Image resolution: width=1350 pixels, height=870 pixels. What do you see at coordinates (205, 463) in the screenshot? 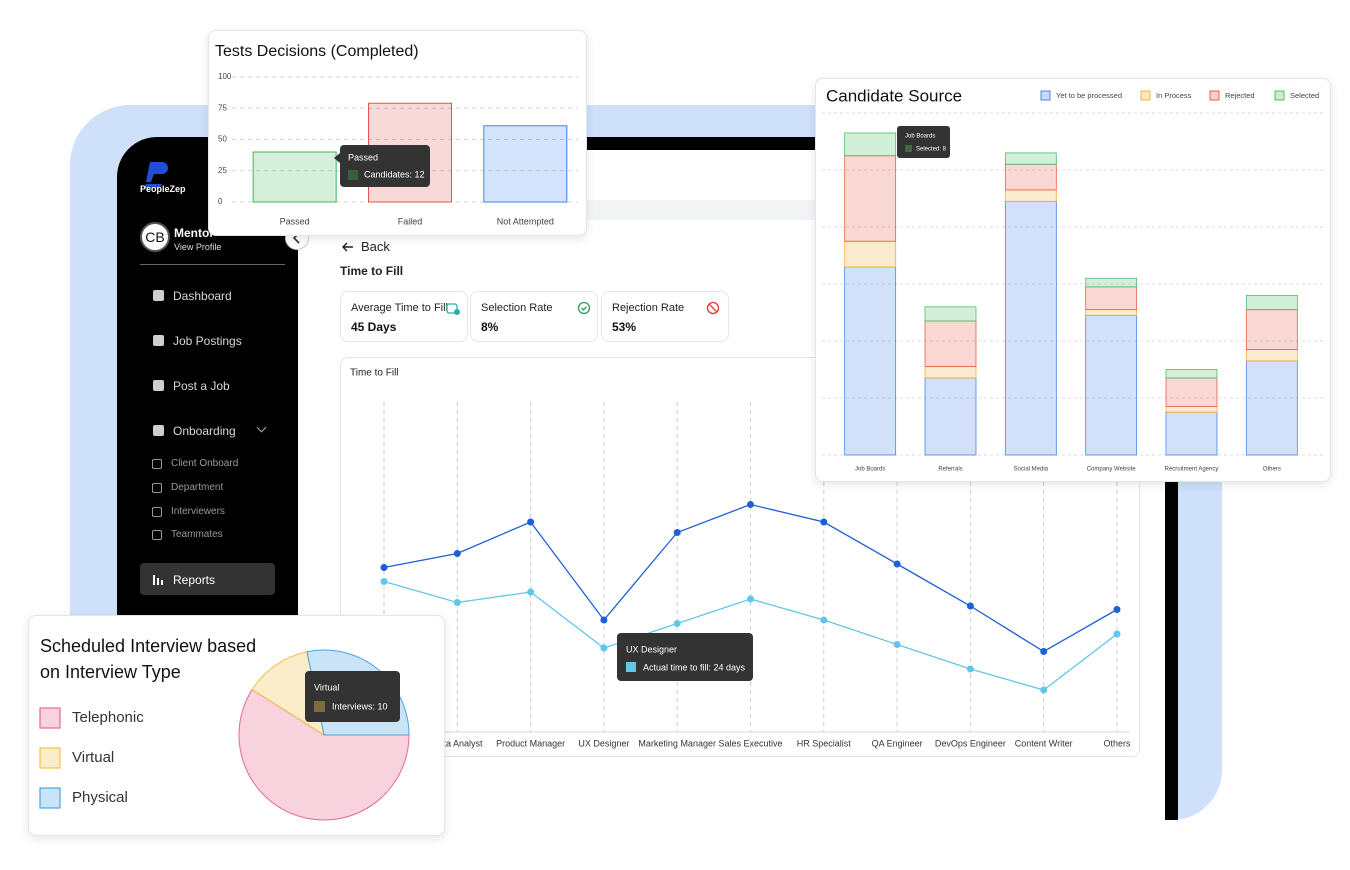
I see `submenu-item: Client Onboard` at bounding box center [205, 463].